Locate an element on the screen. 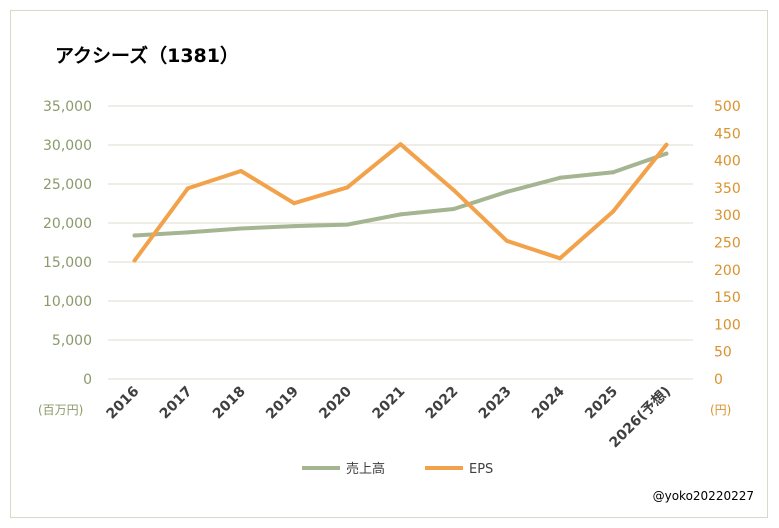 The height and width of the screenshot is (528, 779). left-tick-label: 15,000 is located at coordinates (67, 263).